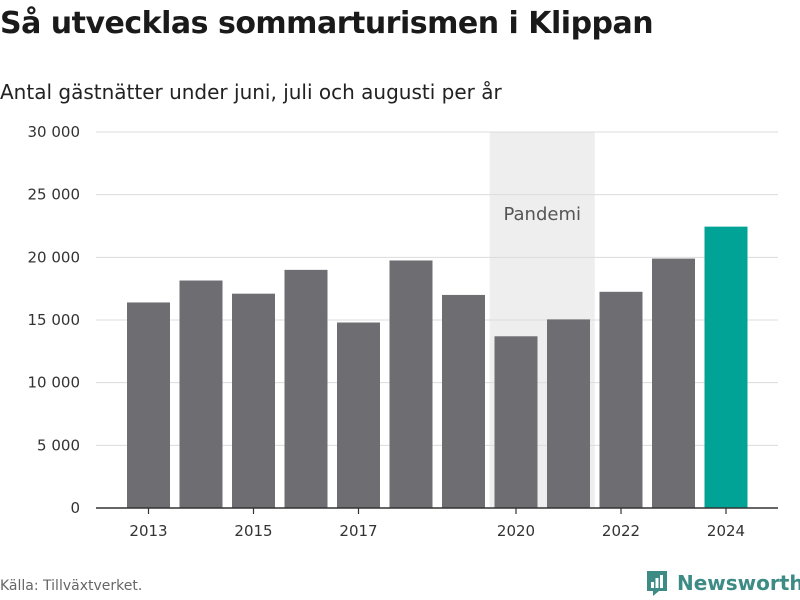 Image resolution: width=800 pixels, height=600 pixels. I want to click on y-tick-label: 30 000, so click(54, 132).